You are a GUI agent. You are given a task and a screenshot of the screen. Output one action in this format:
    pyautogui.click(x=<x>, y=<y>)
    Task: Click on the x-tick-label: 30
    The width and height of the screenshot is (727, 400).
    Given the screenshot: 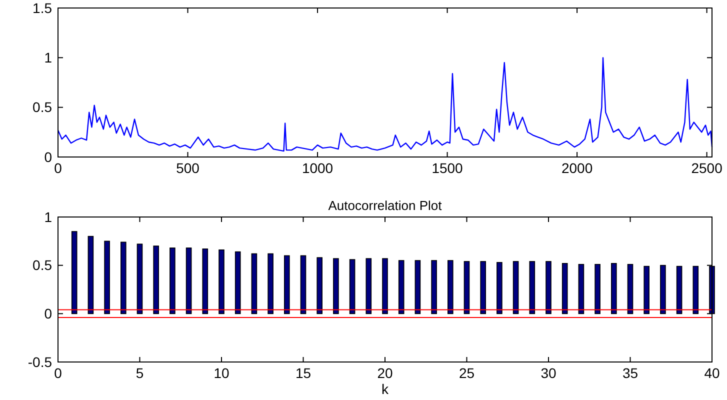 What is the action you would take?
    pyautogui.click(x=548, y=373)
    